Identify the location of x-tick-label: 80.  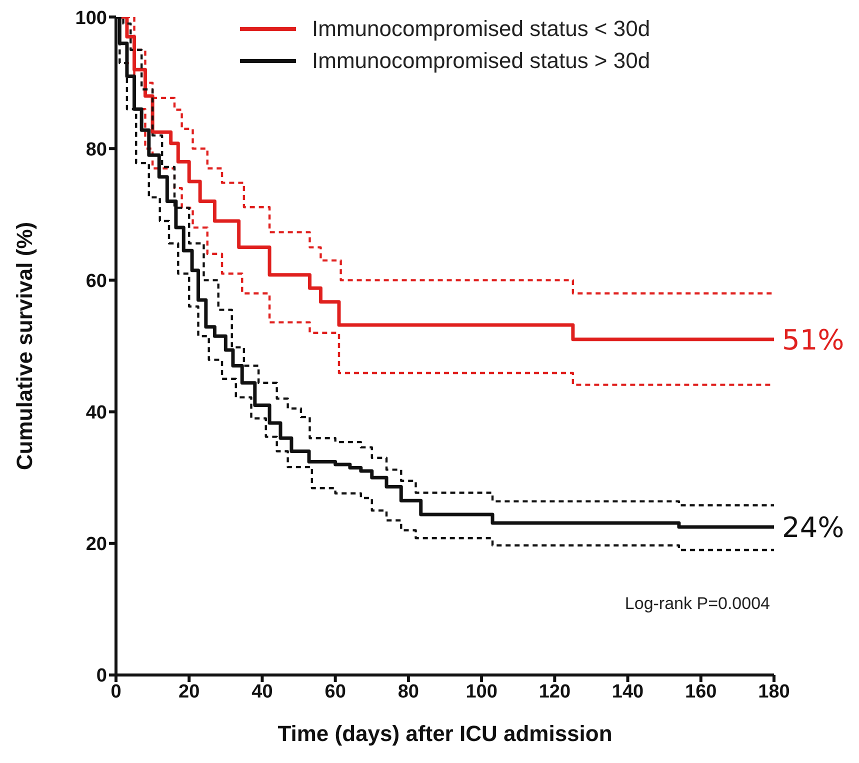
(409, 691).